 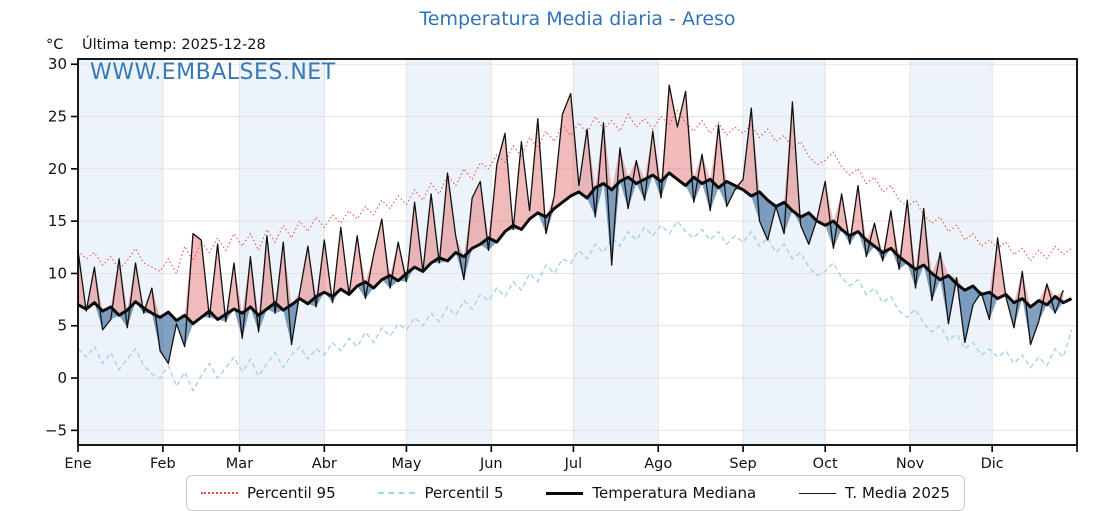 What do you see at coordinates (910, 464) in the screenshot?
I see `x-tick-label: Nov` at bounding box center [910, 464].